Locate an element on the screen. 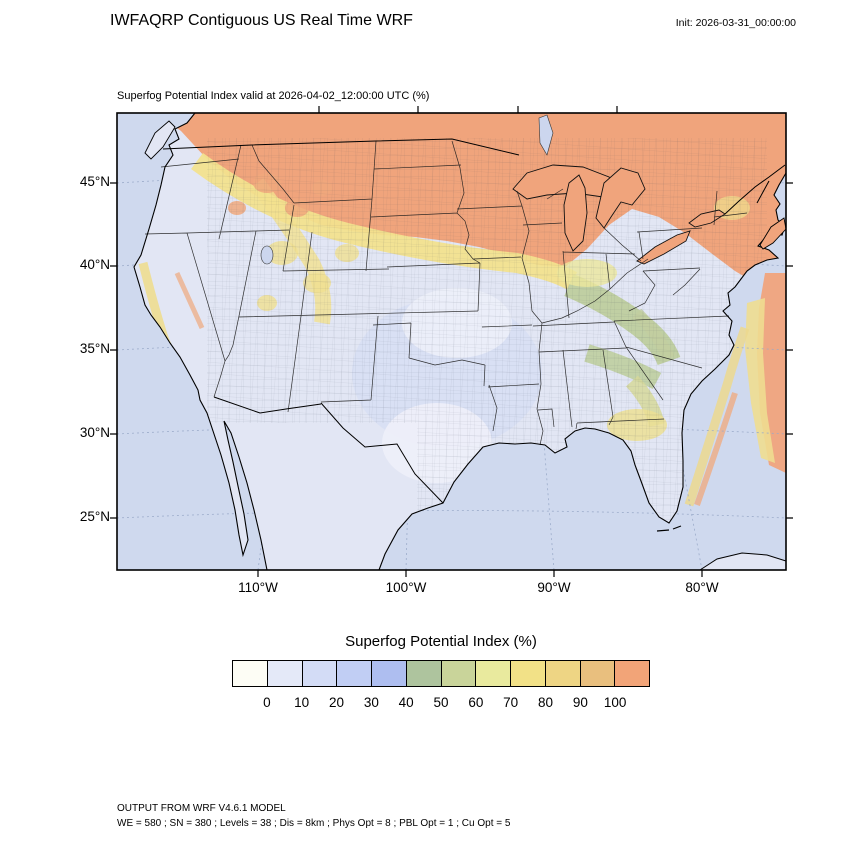 The height and width of the screenshot is (850, 850). colorbar-tick-label: 80 is located at coordinates (545, 702).